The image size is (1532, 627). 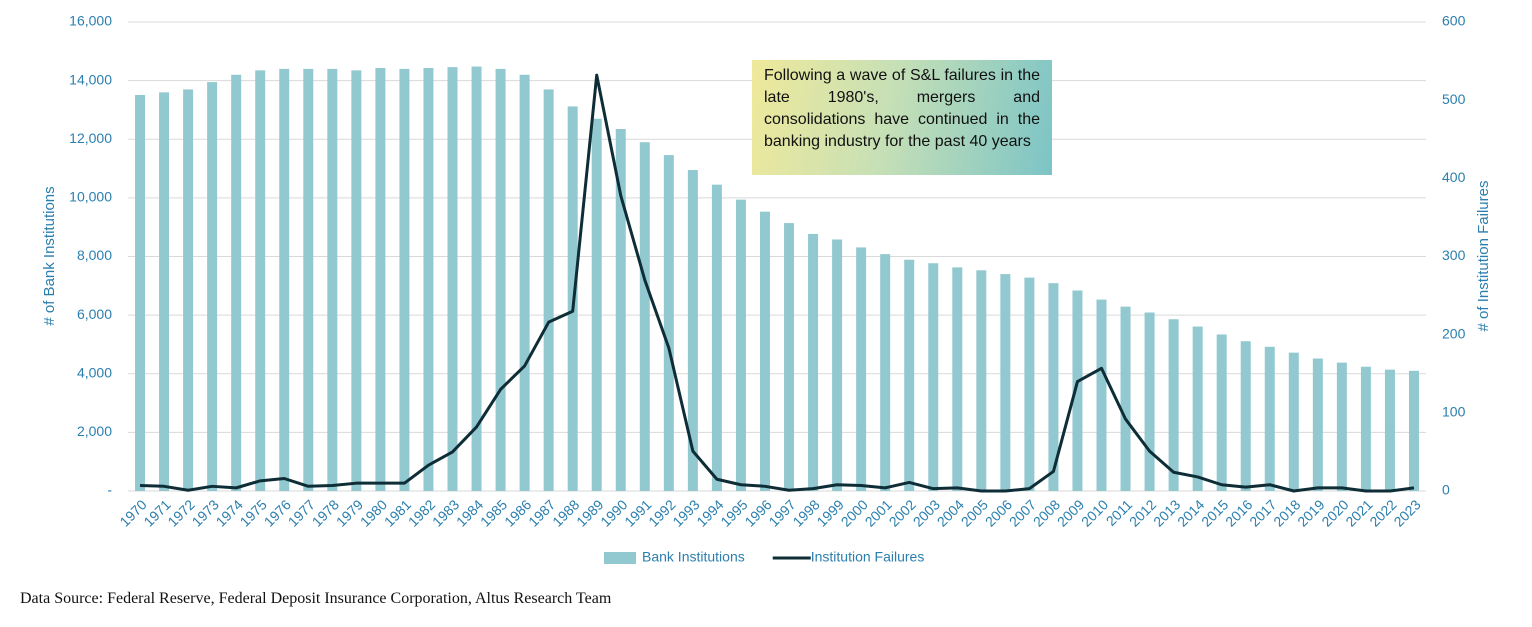 What do you see at coordinates (90, 138) in the screenshot?
I see `y-tick-label: 12,000` at bounding box center [90, 138].